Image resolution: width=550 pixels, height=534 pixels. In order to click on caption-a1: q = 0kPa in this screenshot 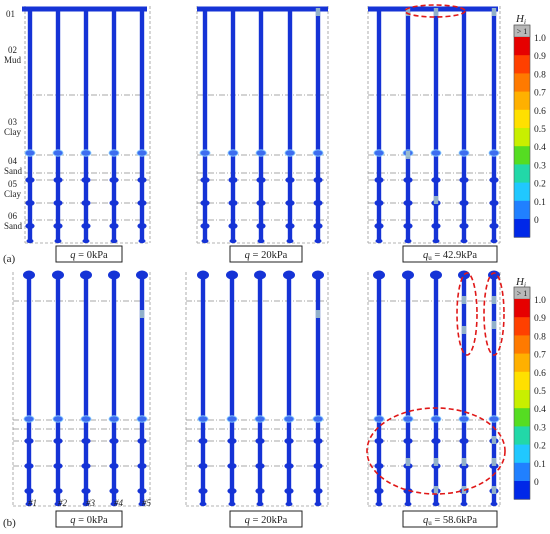, I will do `click(89, 254)`.